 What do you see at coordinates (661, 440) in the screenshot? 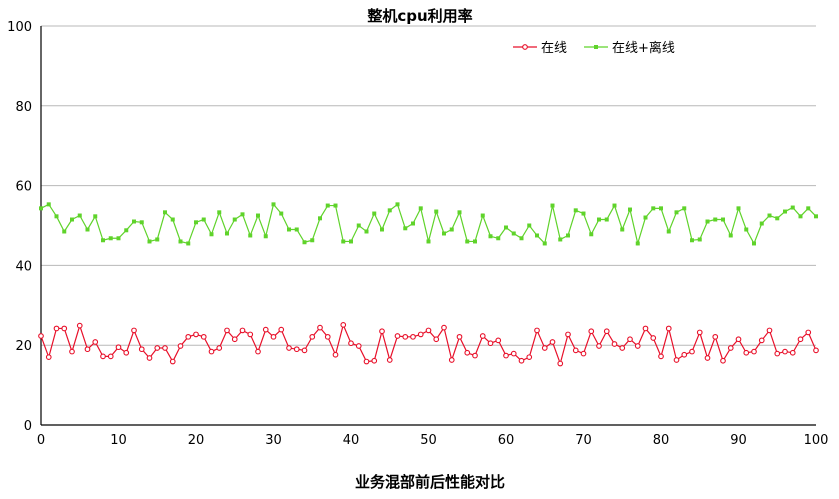
I see `x-tick-label: 80` at bounding box center [661, 440].